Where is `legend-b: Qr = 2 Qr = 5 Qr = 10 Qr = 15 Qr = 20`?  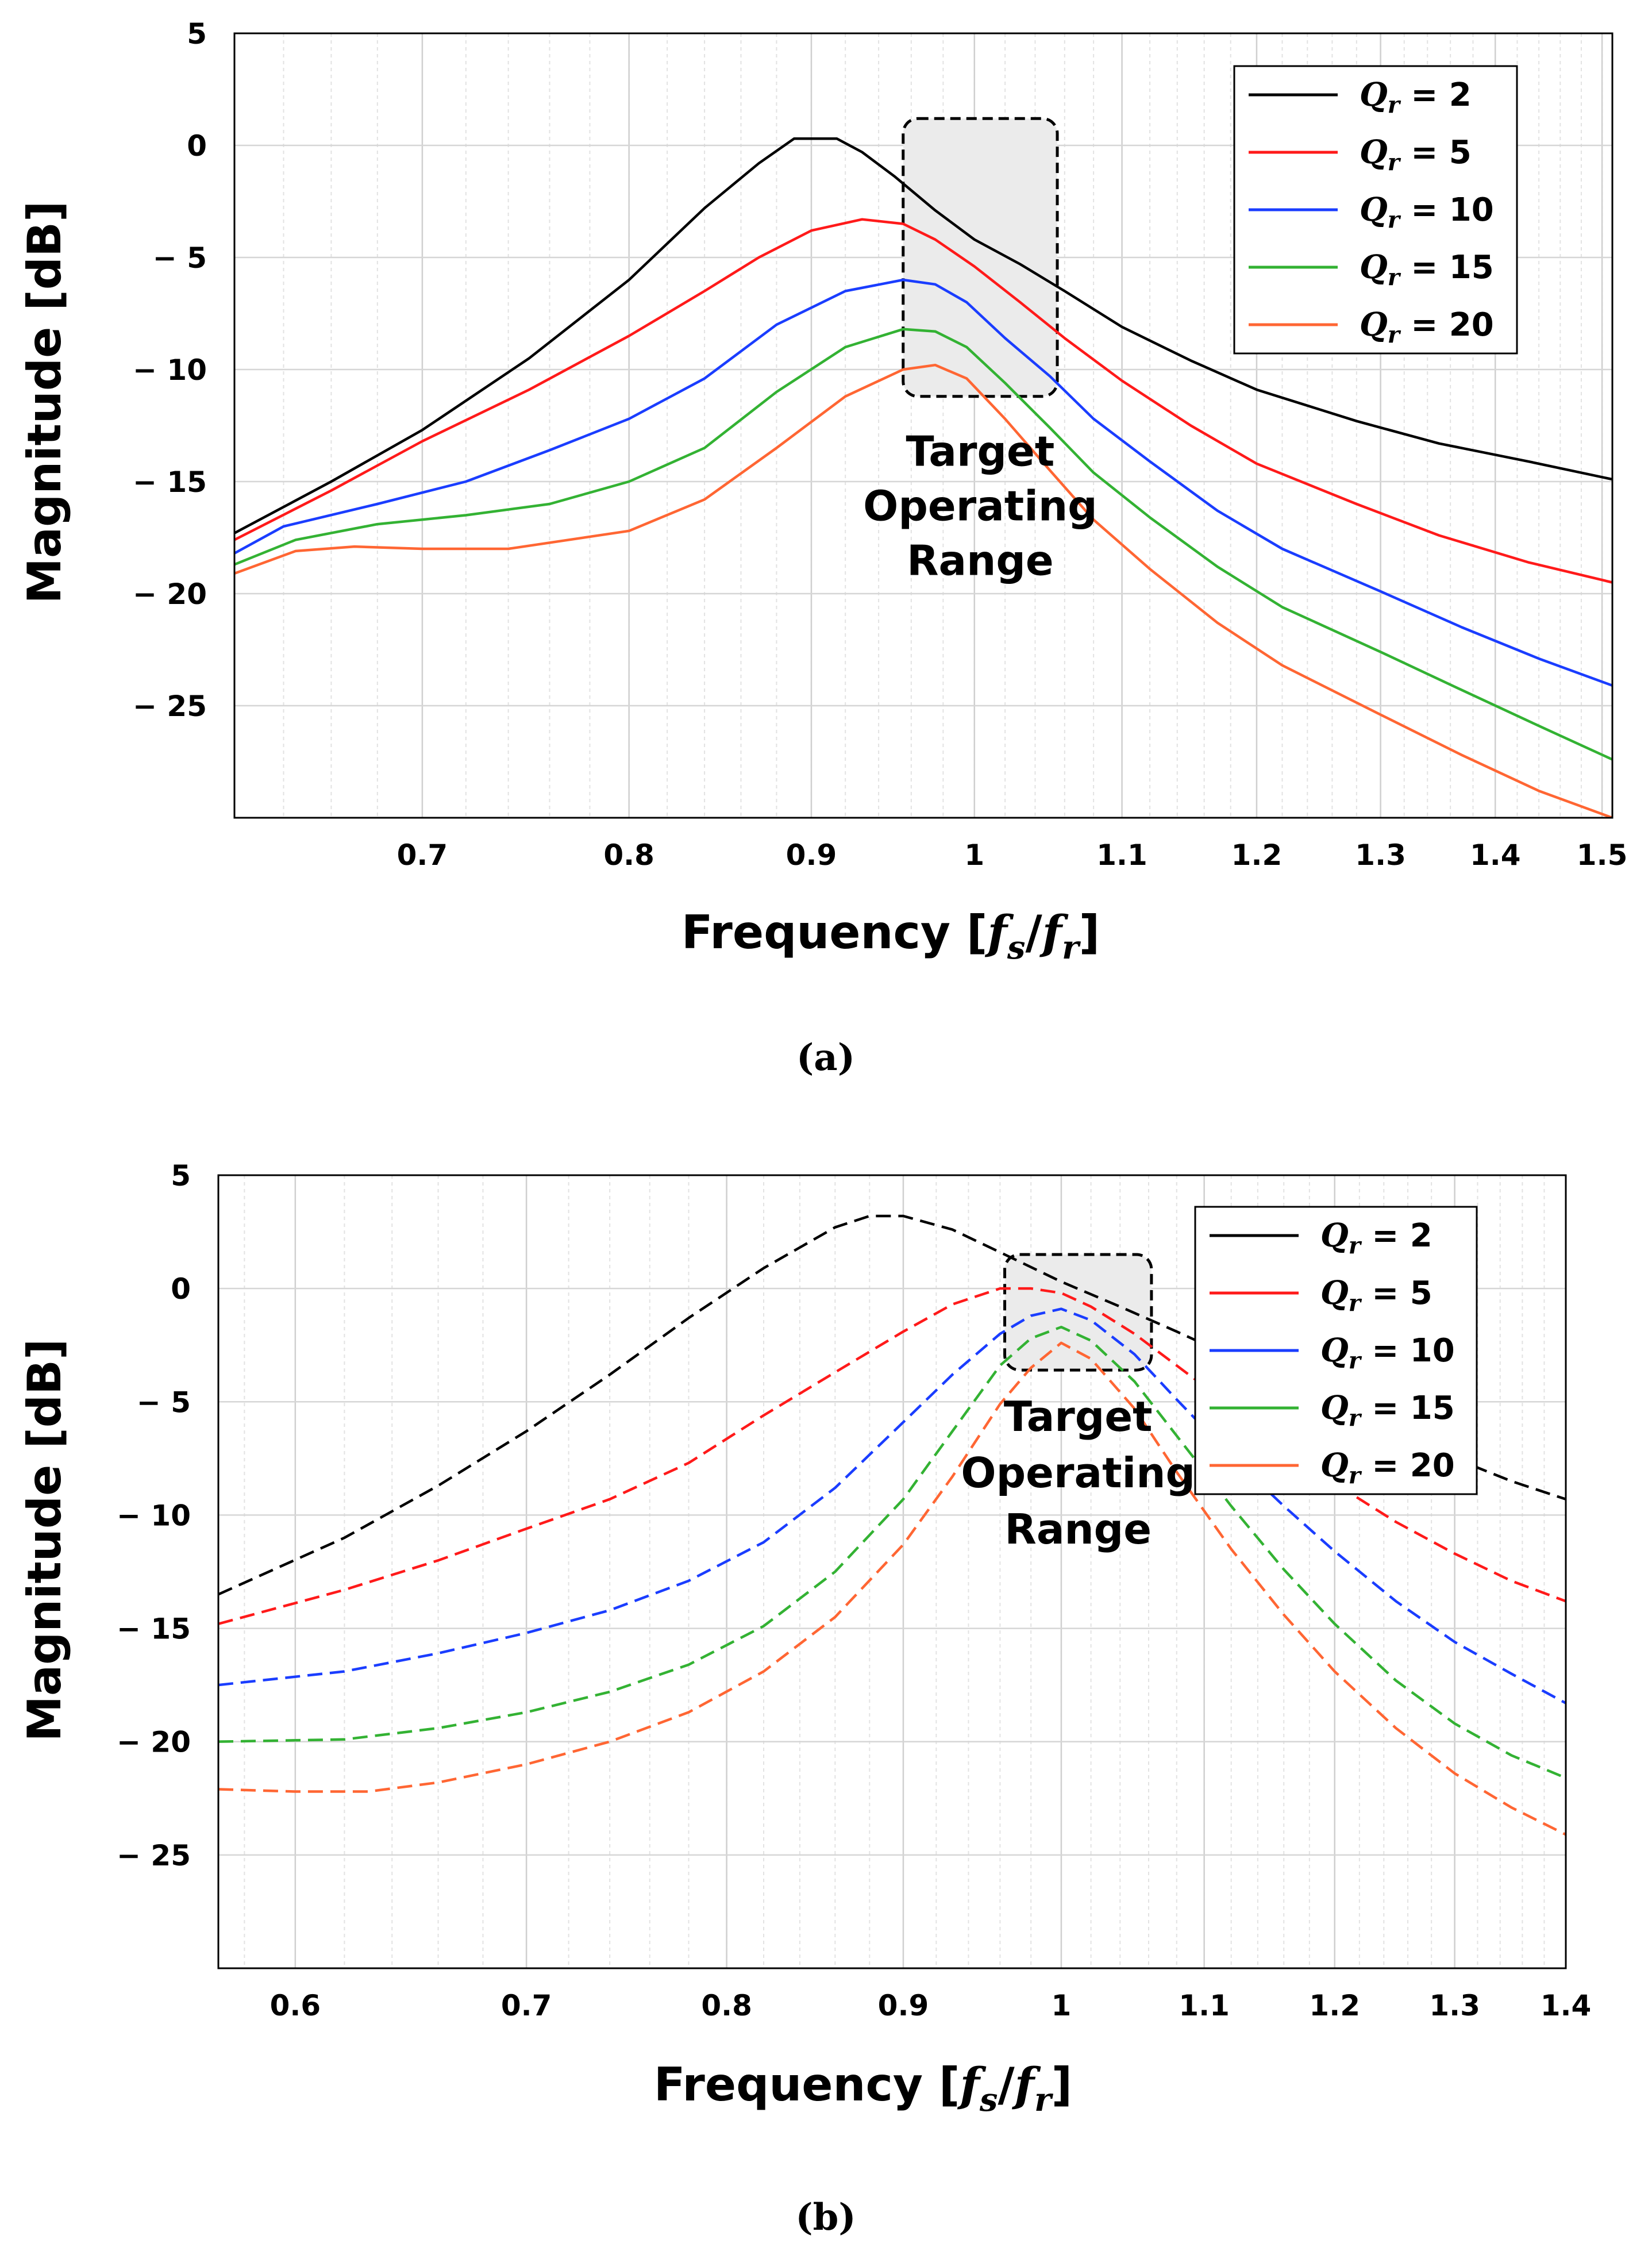 legend-b: Qr = 2 Qr = 5 Qr = 10 Qr = 15 Qr = 20 is located at coordinates (1336, 1350).